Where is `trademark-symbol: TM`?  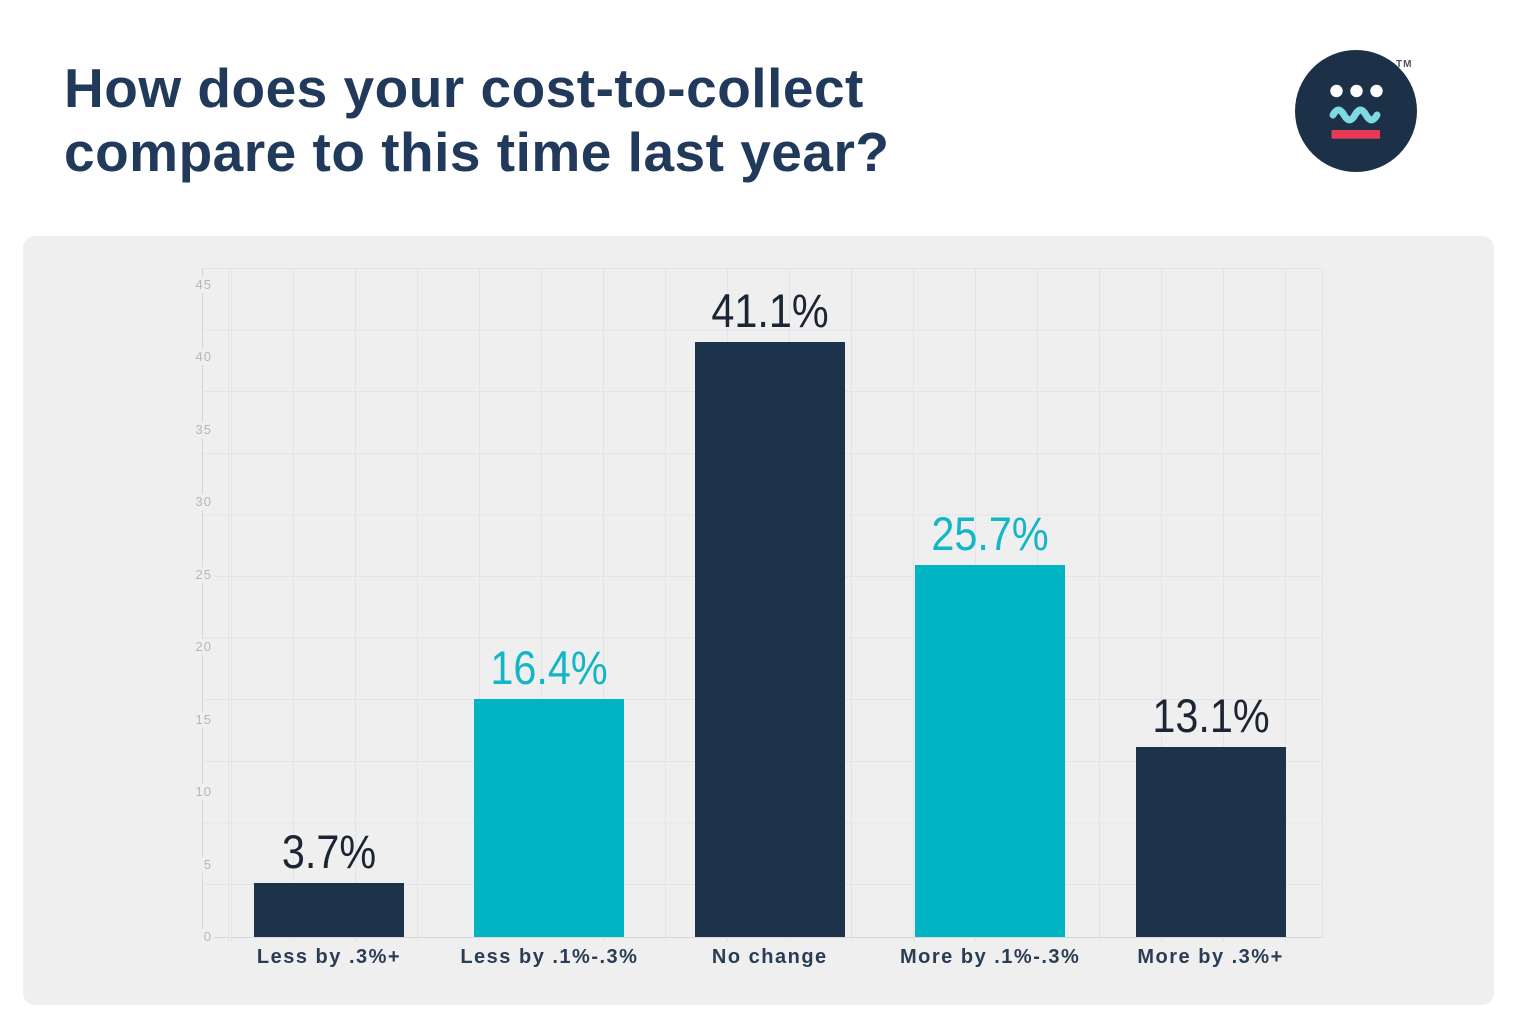
trademark-symbol: TM is located at coordinates (1404, 64).